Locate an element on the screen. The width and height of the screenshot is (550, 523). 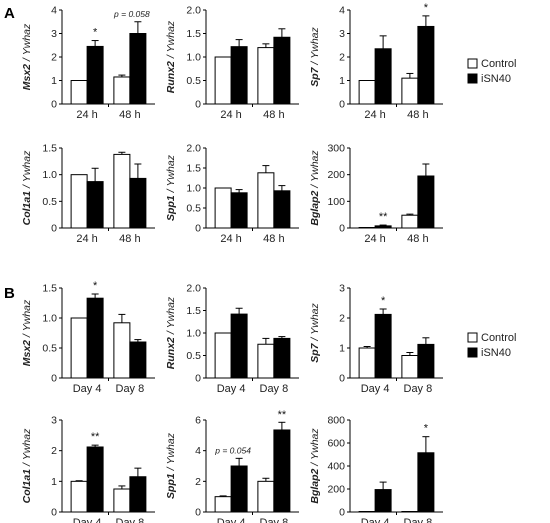
chart-a-bglap2: Bglap2 / Ywhaz 0 100 200 300 24 h 48 h ** is located at coordinates (376, 194).